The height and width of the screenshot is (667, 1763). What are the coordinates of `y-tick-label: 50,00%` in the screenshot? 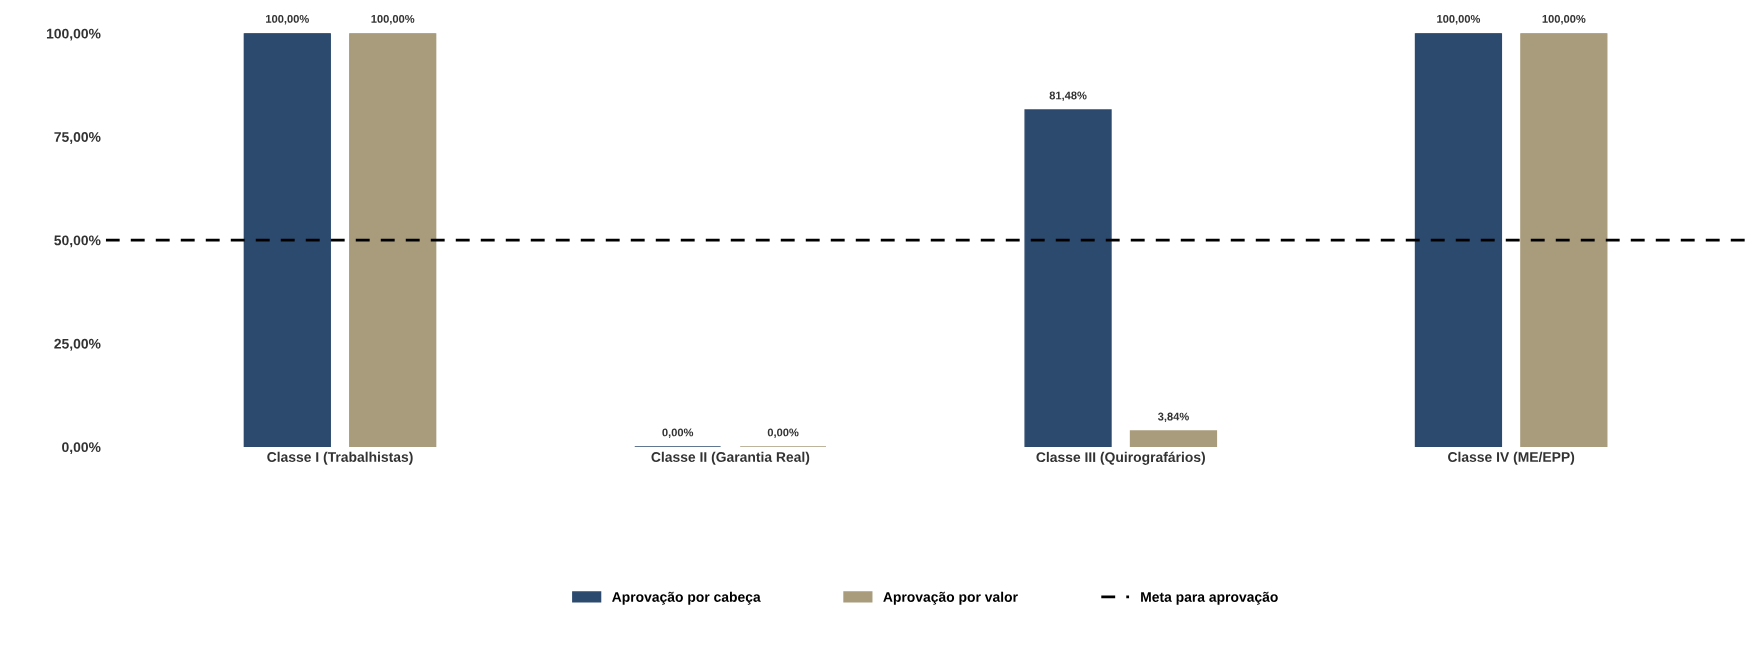 It's located at (77, 241).